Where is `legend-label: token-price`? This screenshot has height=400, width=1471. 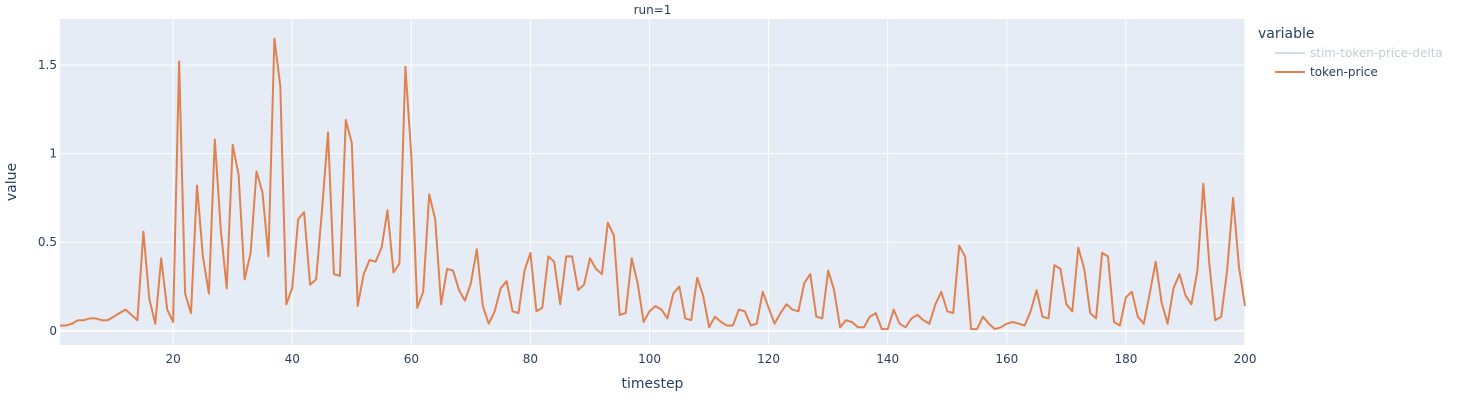 legend-label: token-price is located at coordinates (1344, 72).